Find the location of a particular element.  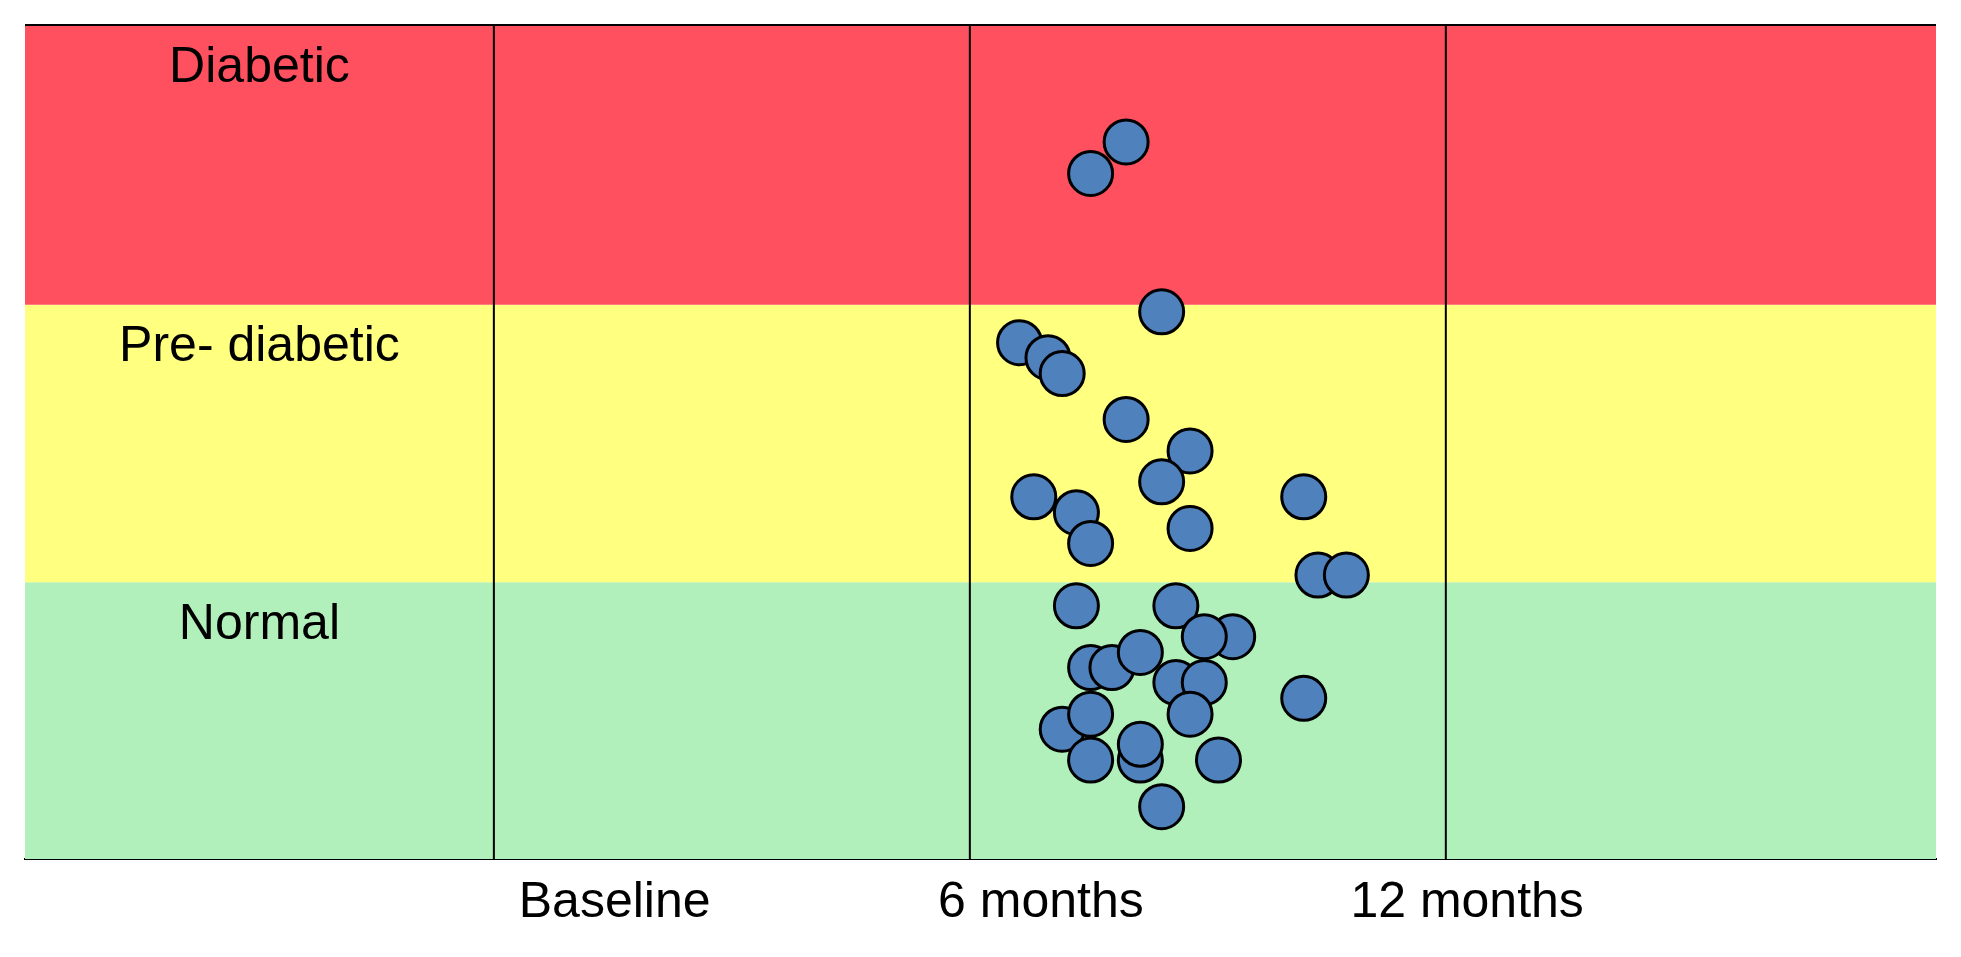

x-tick-label: 6 months is located at coordinates (1041, 899).